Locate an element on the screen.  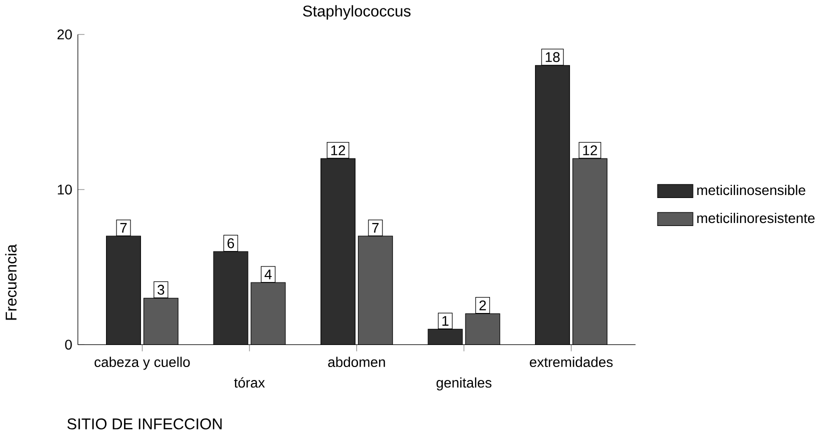
data-label: 6 is located at coordinates (231, 243).